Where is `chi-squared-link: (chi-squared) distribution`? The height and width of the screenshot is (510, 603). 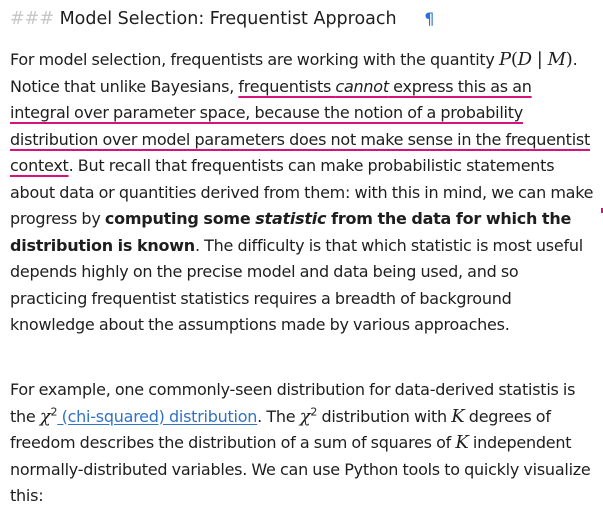
chi-squared-link: (chi-squared) distribution is located at coordinates (157, 416).